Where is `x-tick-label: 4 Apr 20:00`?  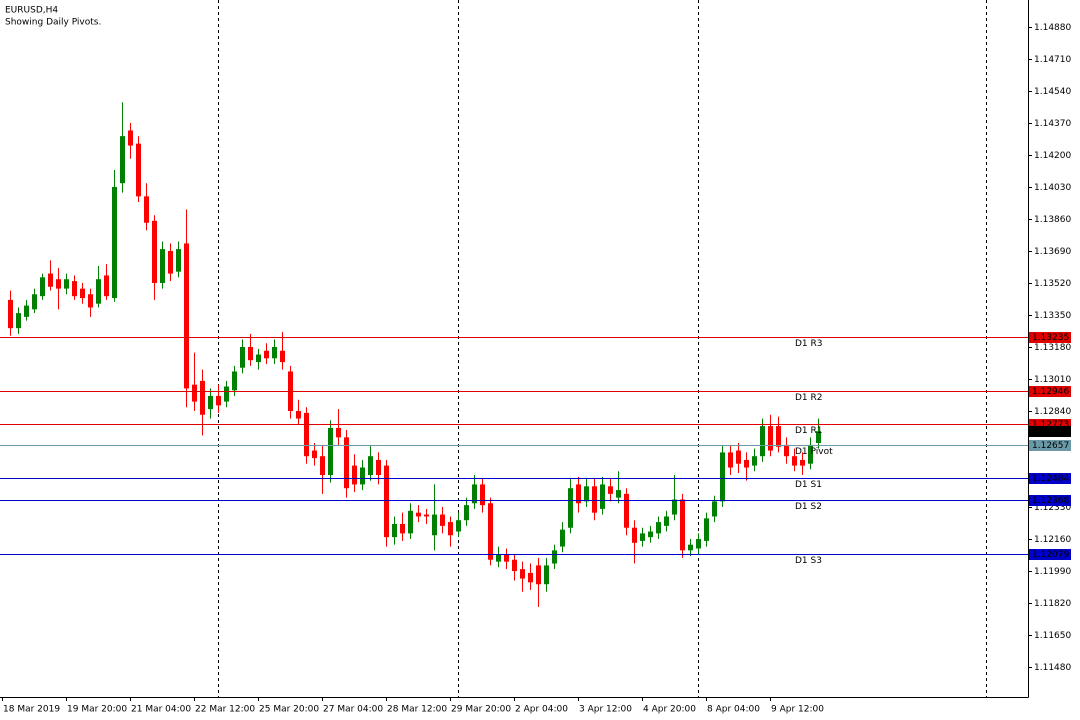
x-tick-label: 4 Apr 20:00 is located at coordinates (669, 710).